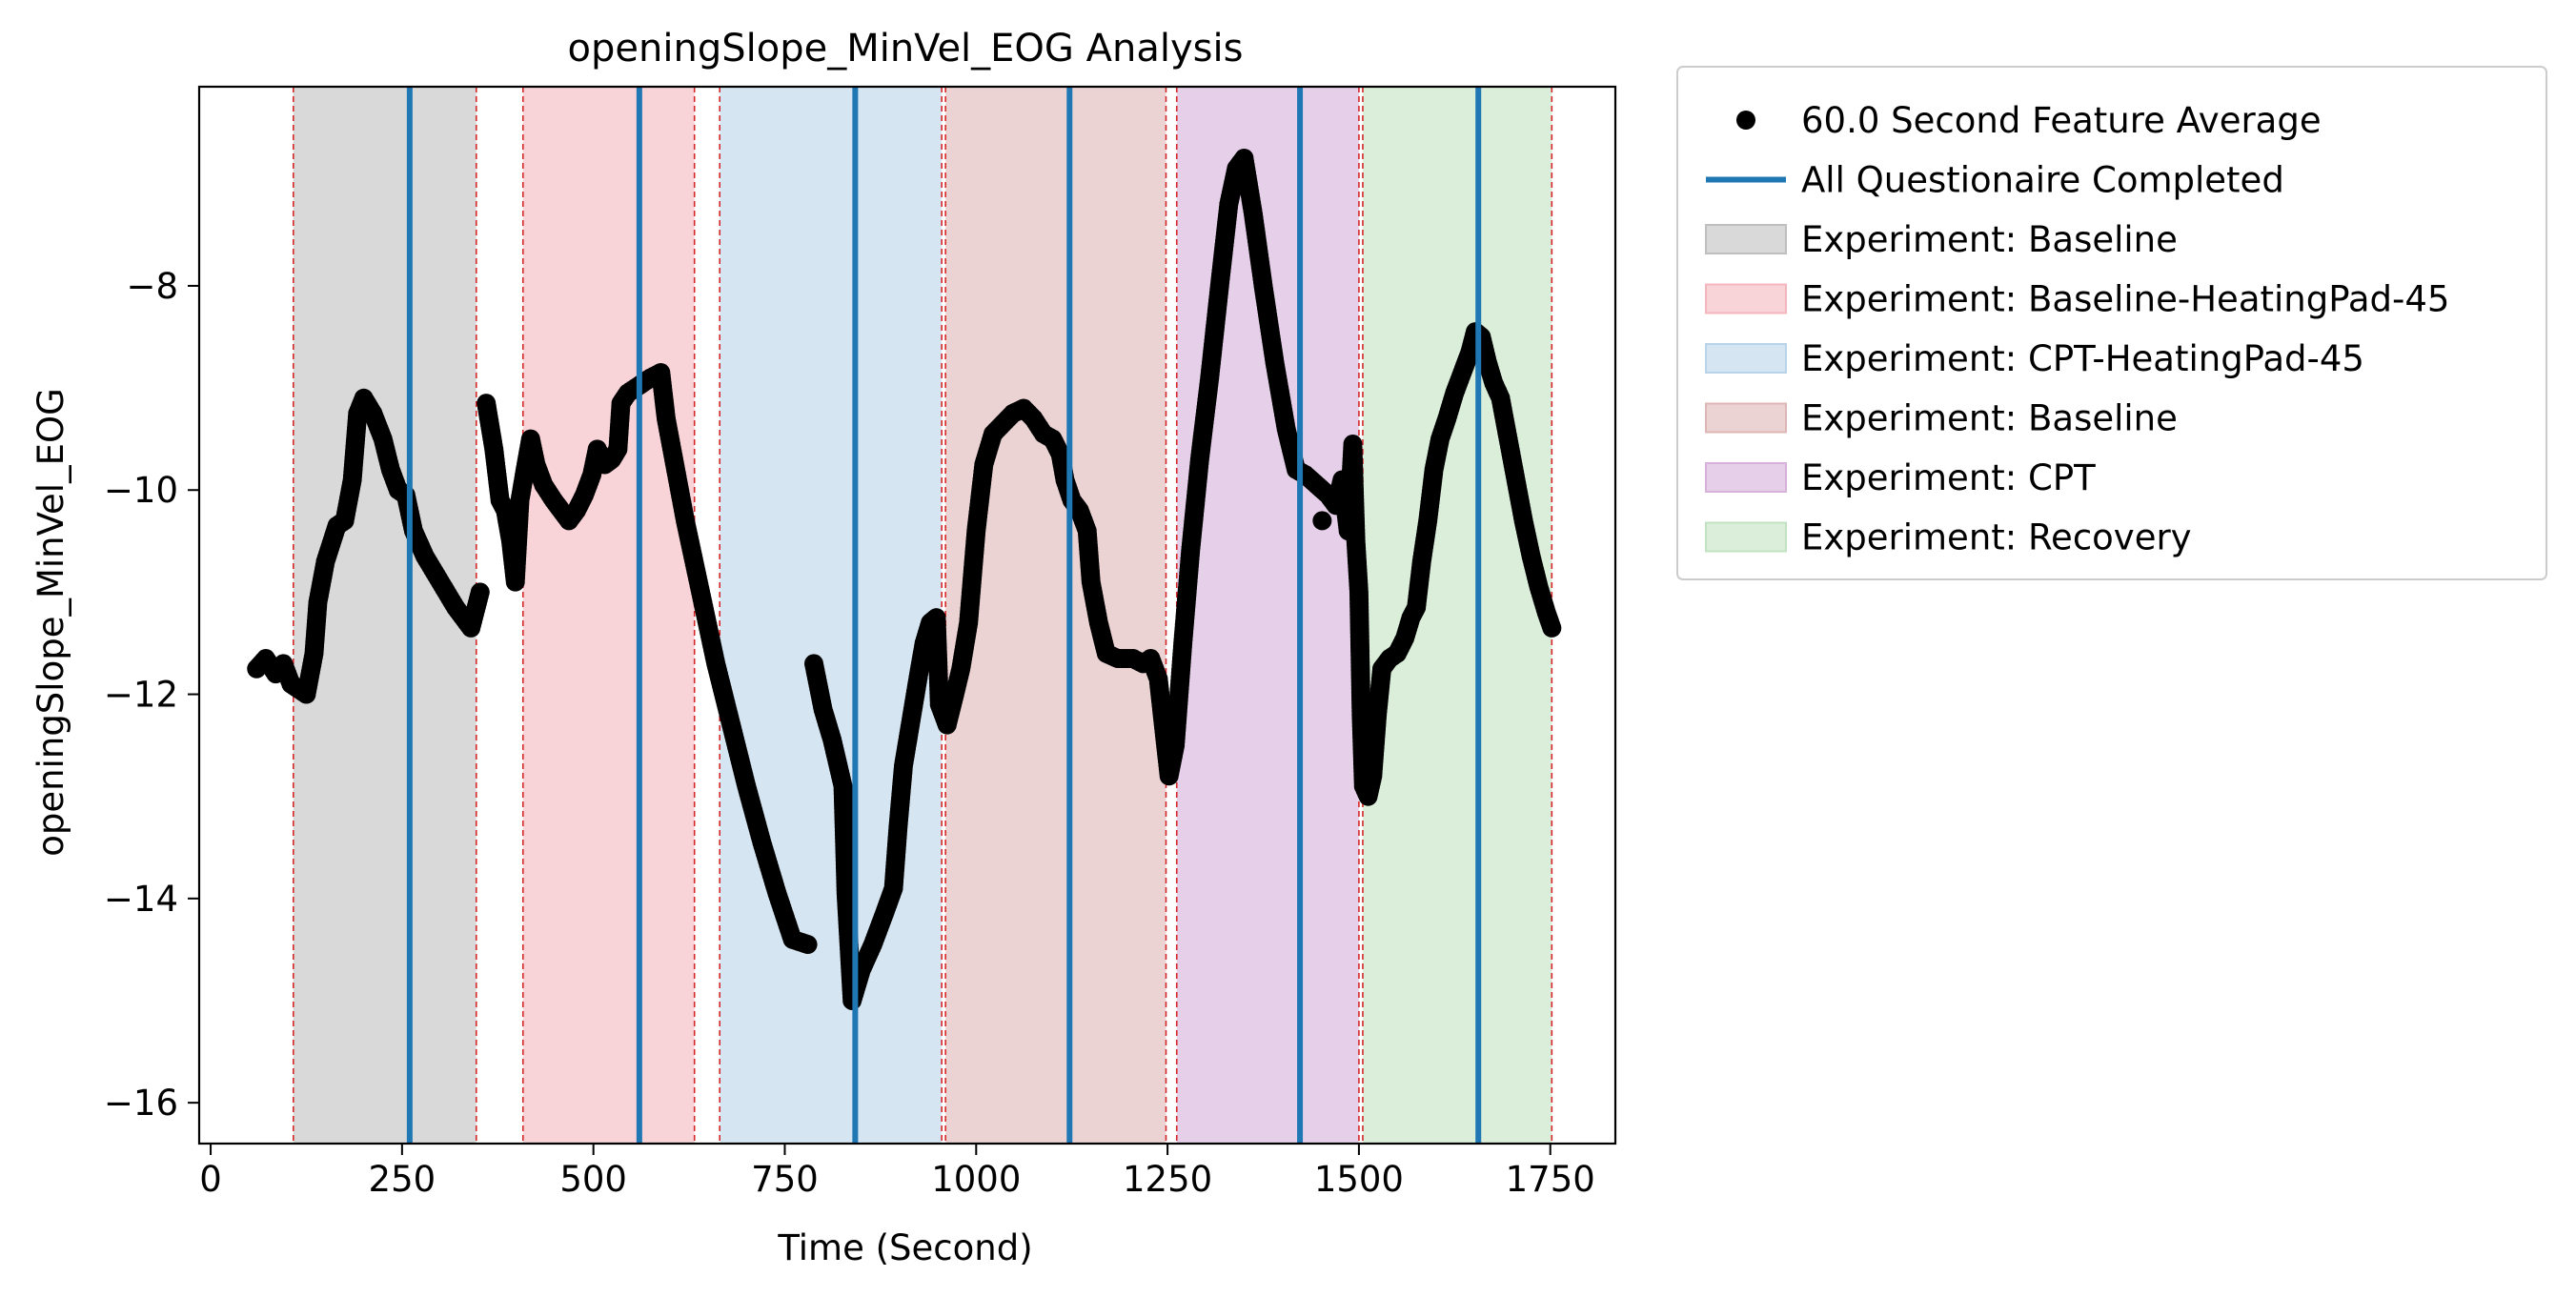 This screenshot has width=2576, height=1297. What do you see at coordinates (1996, 537) in the screenshot?
I see `legend-label-7: Experiment: Recovery` at bounding box center [1996, 537].